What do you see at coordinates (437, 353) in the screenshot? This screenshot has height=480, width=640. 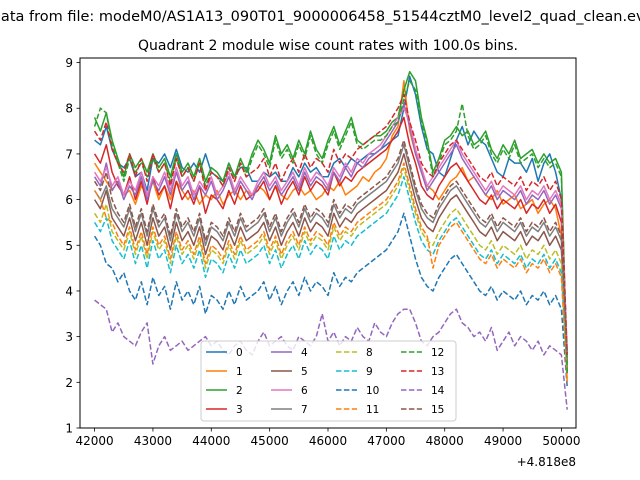 I see `legend-label-12: 12` at bounding box center [437, 353].